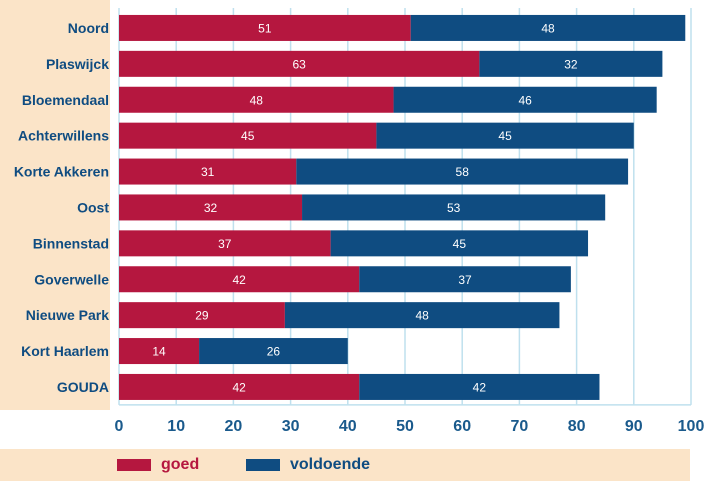 This screenshot has height=484, width=708. I want to click on data-label-voldoende-goverwelle: 37, so click(465, 280).